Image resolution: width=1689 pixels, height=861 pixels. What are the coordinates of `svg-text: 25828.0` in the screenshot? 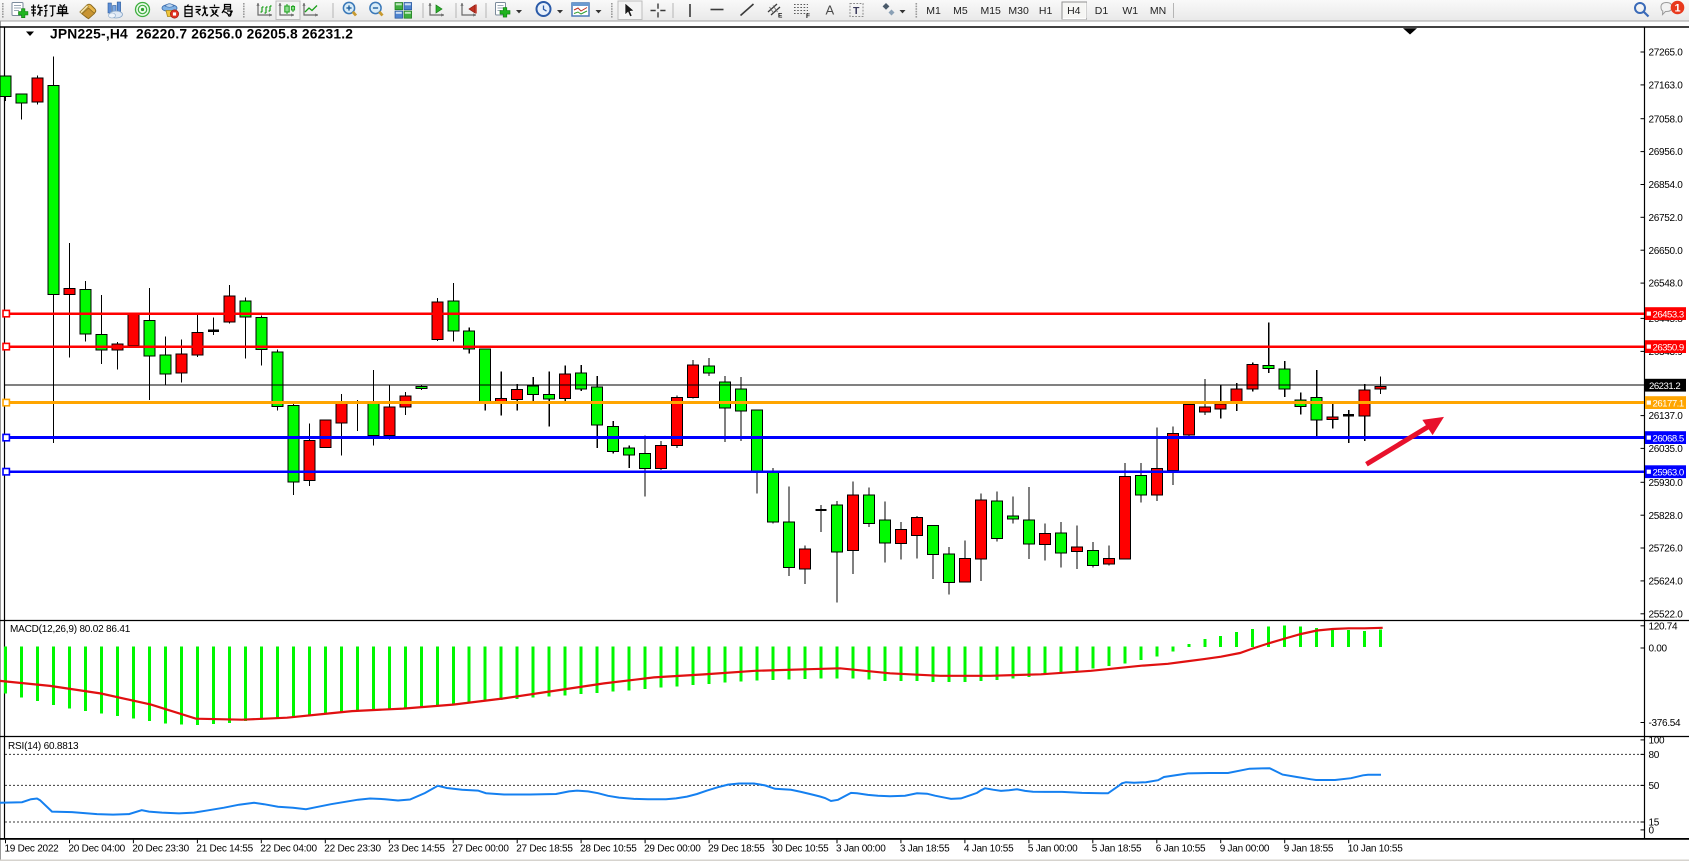 It's located at (1666, 516).